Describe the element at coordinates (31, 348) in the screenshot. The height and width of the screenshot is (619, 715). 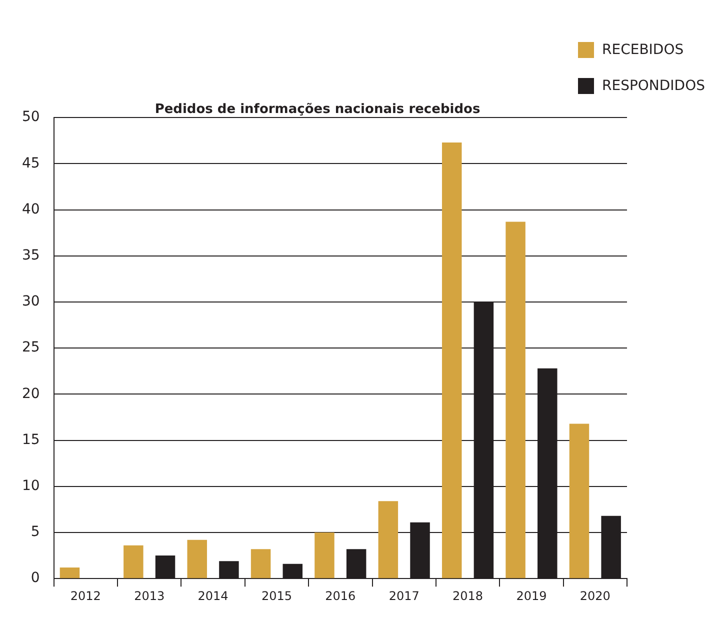
I see `y-tick-label: 25` at that location.